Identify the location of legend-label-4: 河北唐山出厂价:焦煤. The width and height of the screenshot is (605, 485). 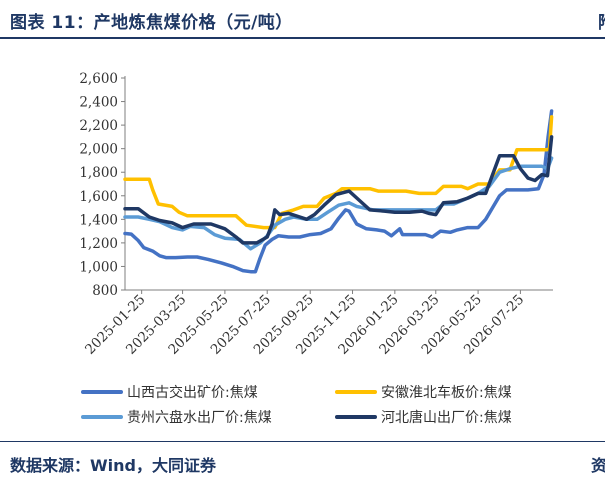
(446, 417).